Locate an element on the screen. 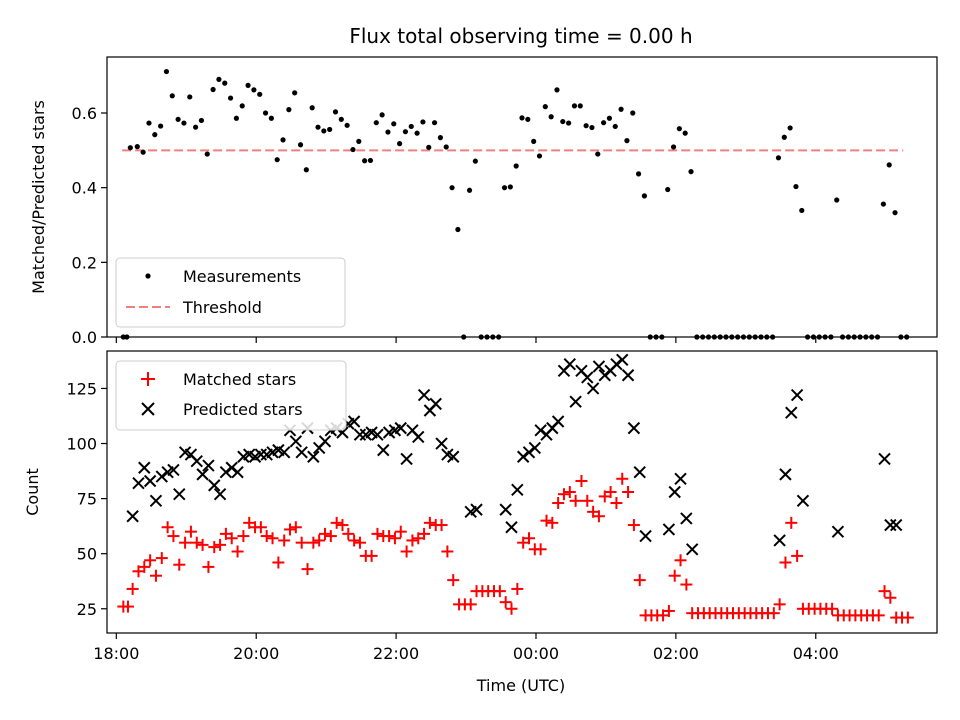  y-tick-label: 25 is located at coordinates (87, 609).